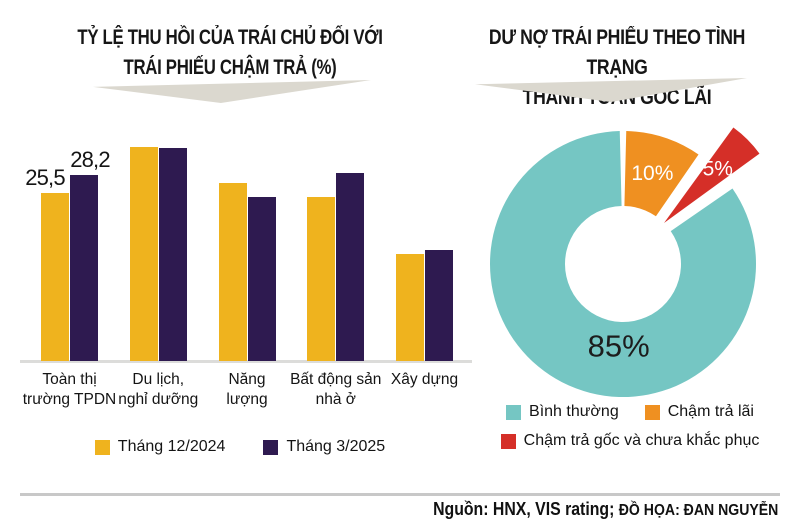 The height and width of the screenshot is (532, 800). Describe the element at coordinates (171, 446) in the screenshot. I see `legend-label-thang-12-2024: Tháng 12/2024` at that location.